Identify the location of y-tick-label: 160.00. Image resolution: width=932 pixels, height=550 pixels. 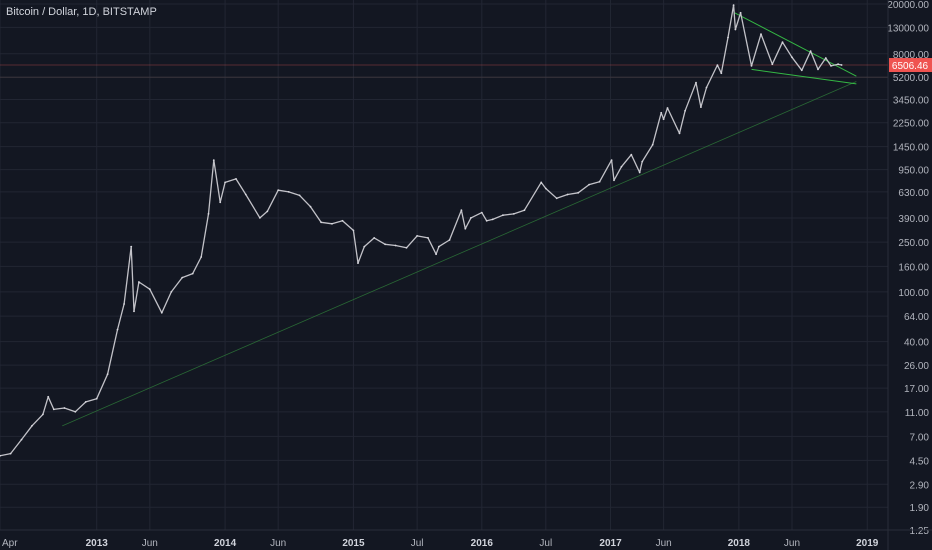
(913, 267).